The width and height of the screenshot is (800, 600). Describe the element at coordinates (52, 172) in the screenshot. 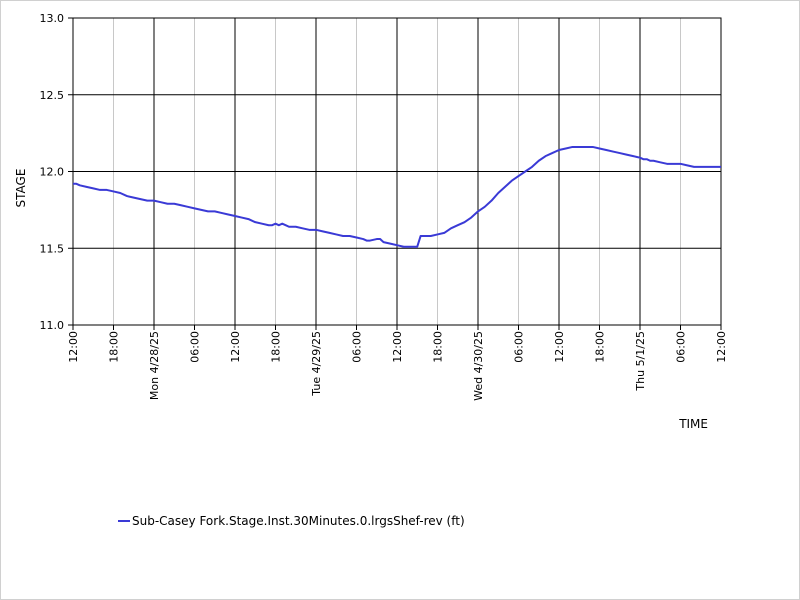

I see `y-tick-label: 12.0` at that location.